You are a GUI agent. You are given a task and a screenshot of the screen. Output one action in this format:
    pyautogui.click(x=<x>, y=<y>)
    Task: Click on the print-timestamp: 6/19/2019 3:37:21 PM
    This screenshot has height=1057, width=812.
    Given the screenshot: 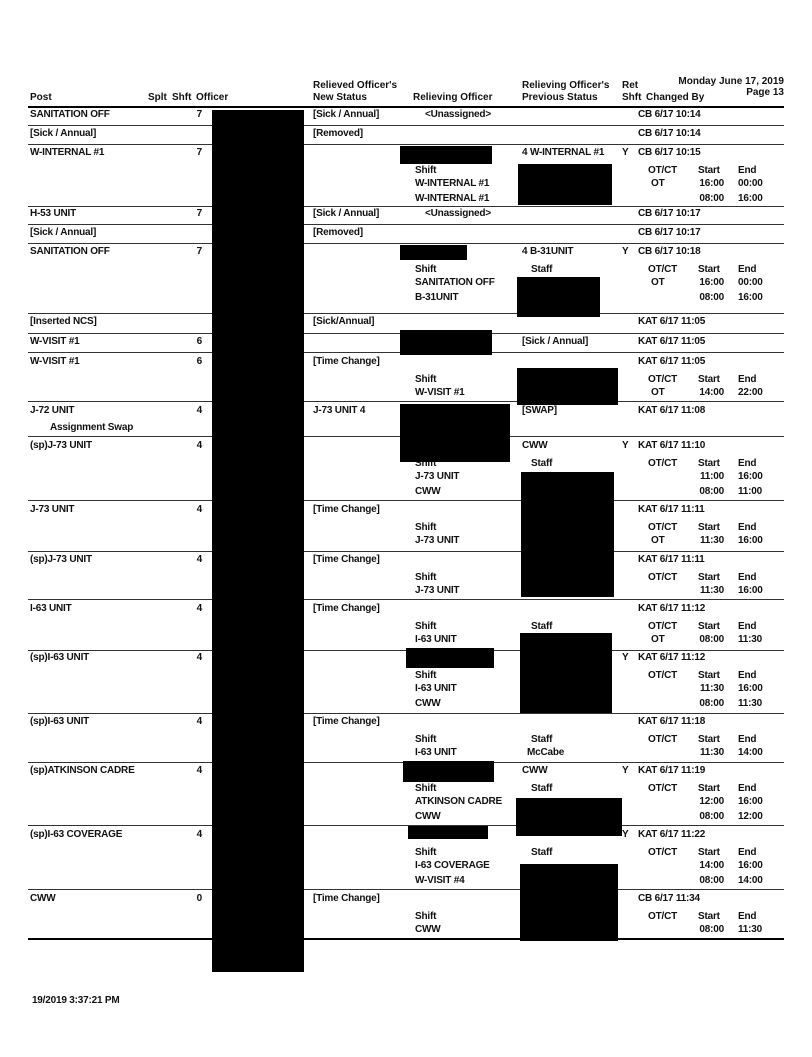 What is the action you would take?
    pyautogui.click(x=72, y=1000)
    